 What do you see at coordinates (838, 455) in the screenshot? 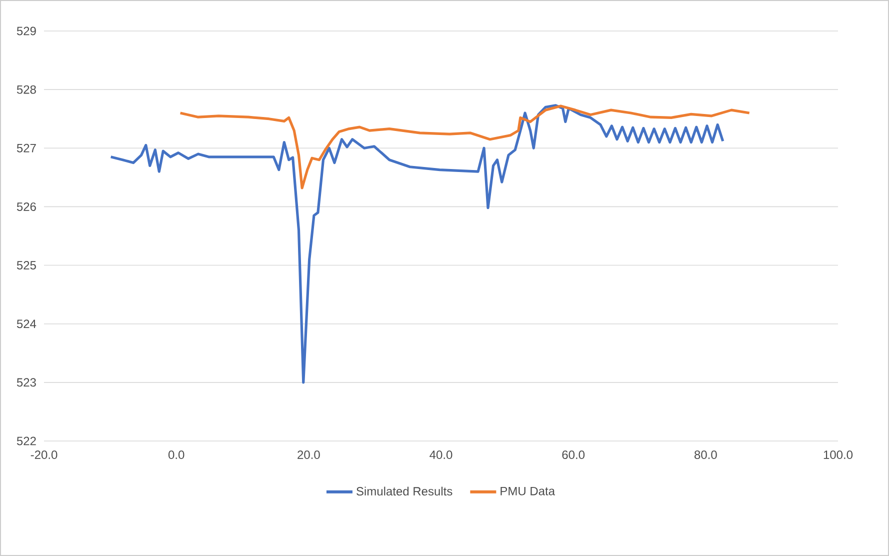
I see `x-tick-label: 100.0` at bounding box center [838, 455].